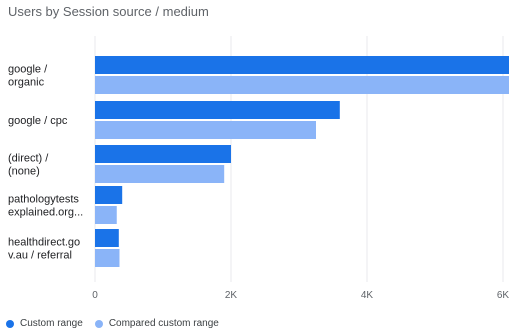 This screenshot has width=509, height=335. I want to click on legend-dot-custom-range, so click(10, 323).